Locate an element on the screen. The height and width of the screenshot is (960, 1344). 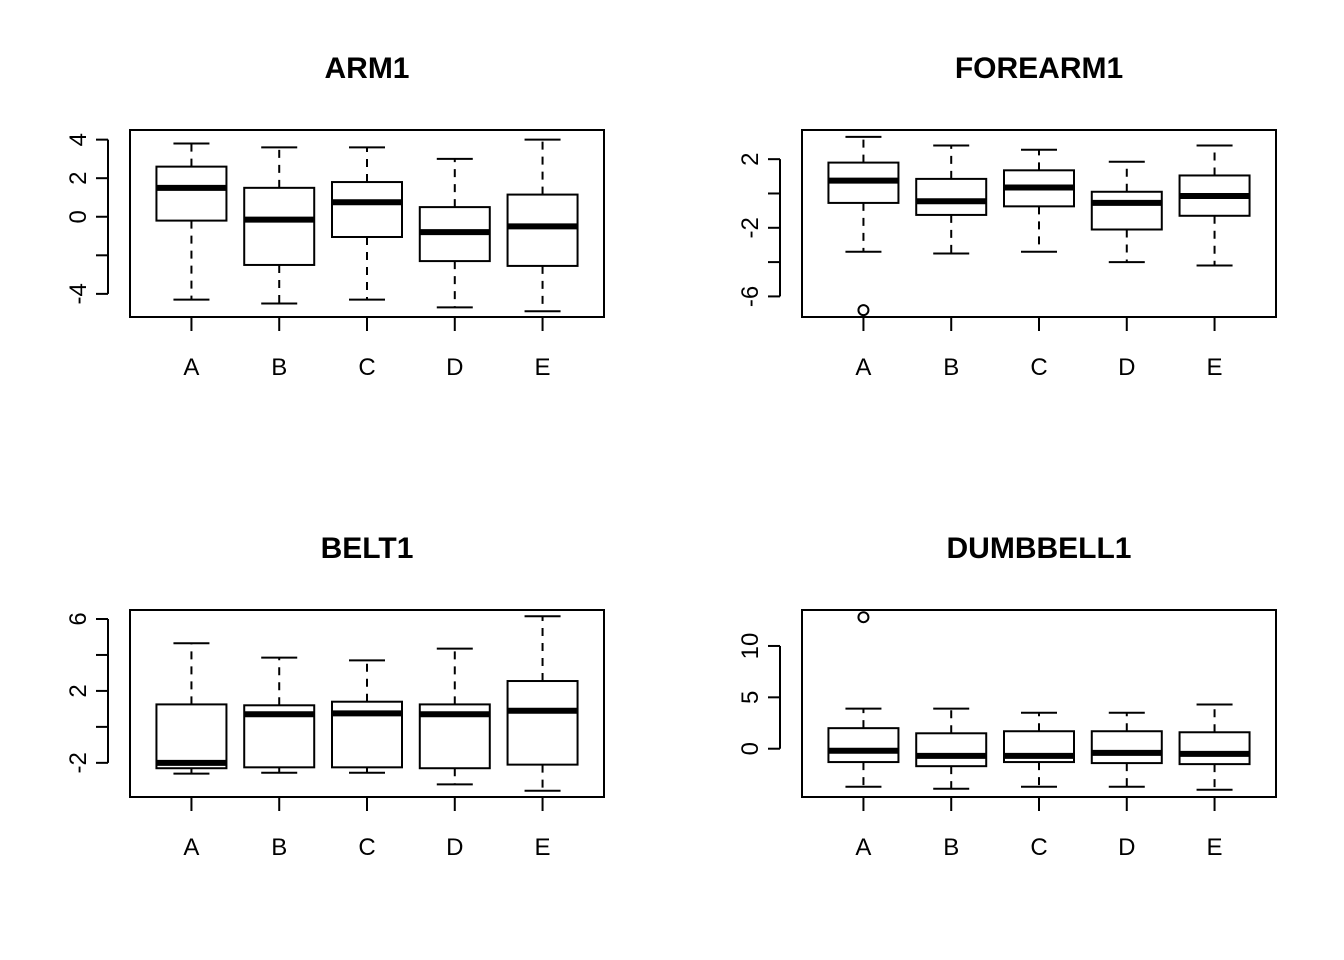
chart-panel-dumbbell1: DUMBBELL1 0 5 10 A B C D E is located at coordinates (1007, 696).